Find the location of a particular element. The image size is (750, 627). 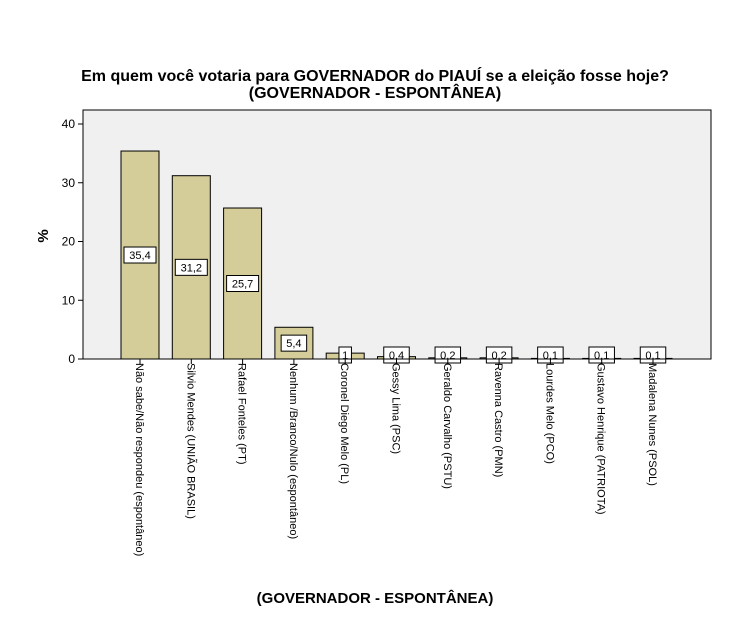

category-label: Nenhum /Branco/Nulo (espontâneo) is located at coordinates (293, 451).